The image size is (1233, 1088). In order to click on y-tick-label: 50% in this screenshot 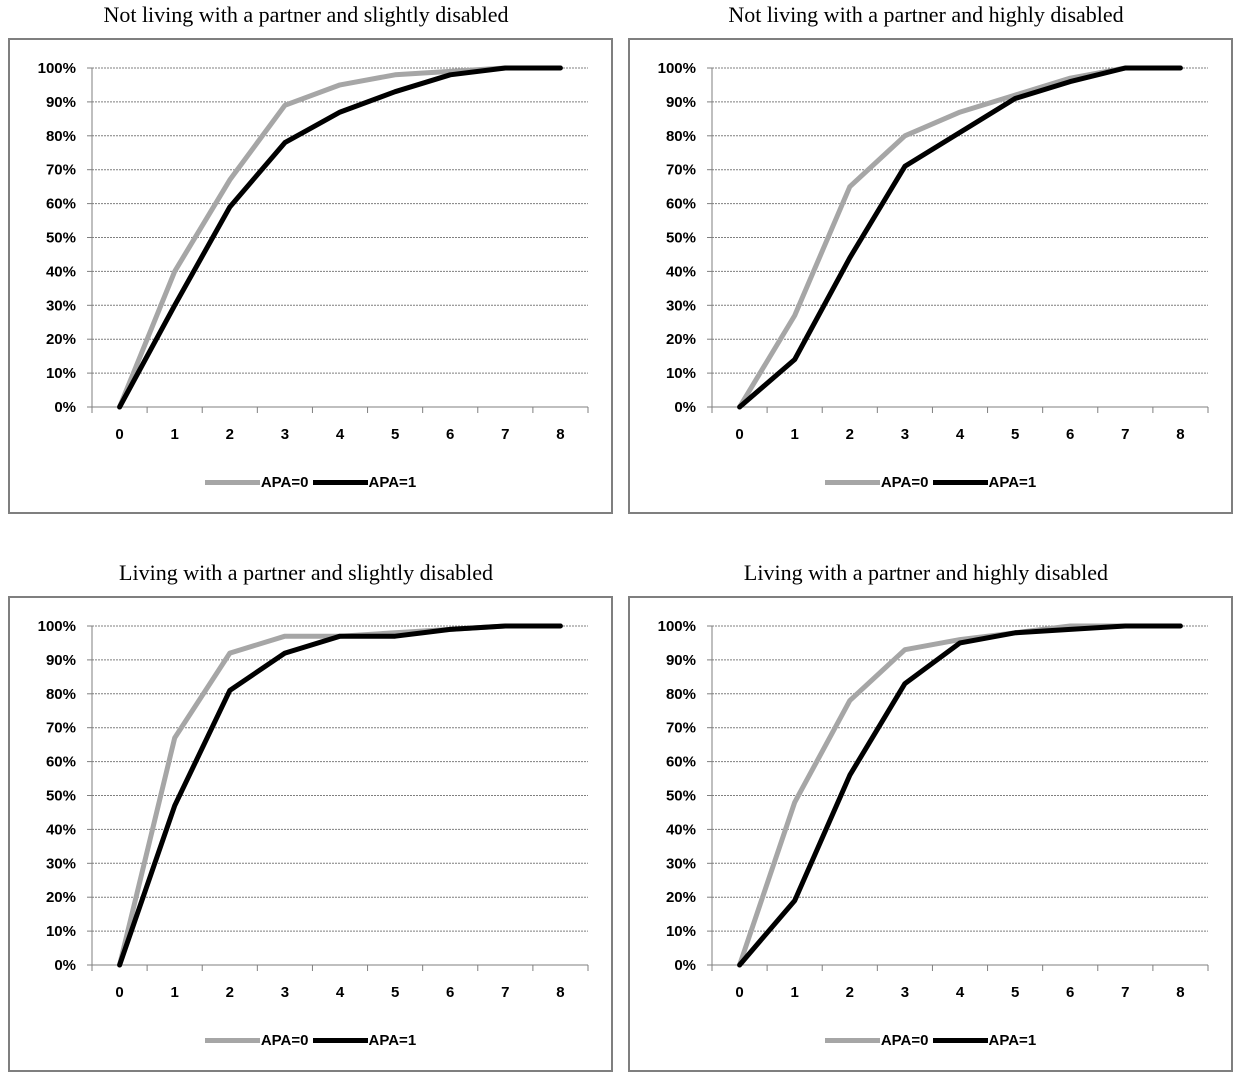, I will do `click(61, 796)`.